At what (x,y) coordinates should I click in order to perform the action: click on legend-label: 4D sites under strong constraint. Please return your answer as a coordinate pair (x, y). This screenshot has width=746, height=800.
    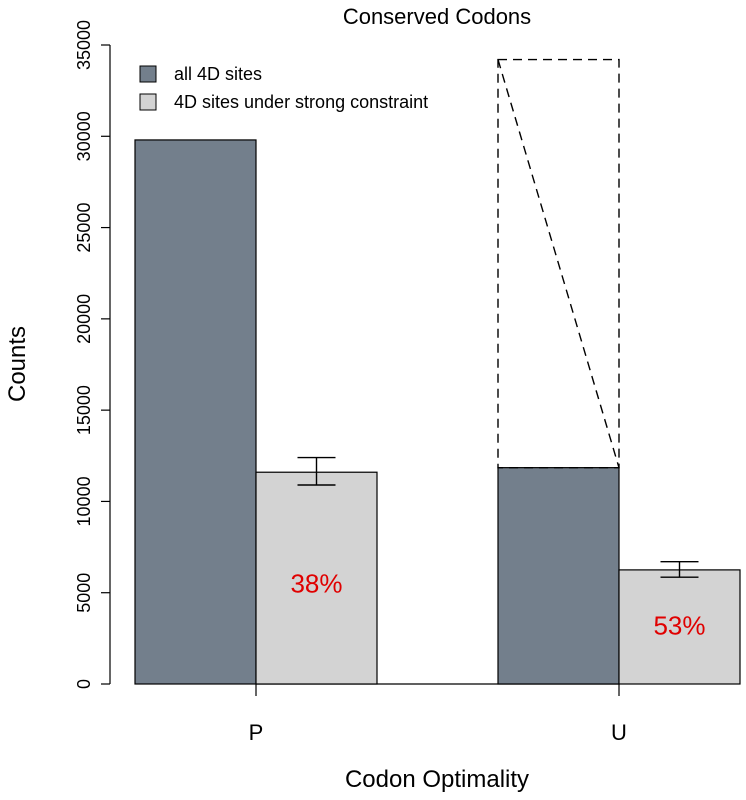
    Looking at the image, I should click on (301, 102).